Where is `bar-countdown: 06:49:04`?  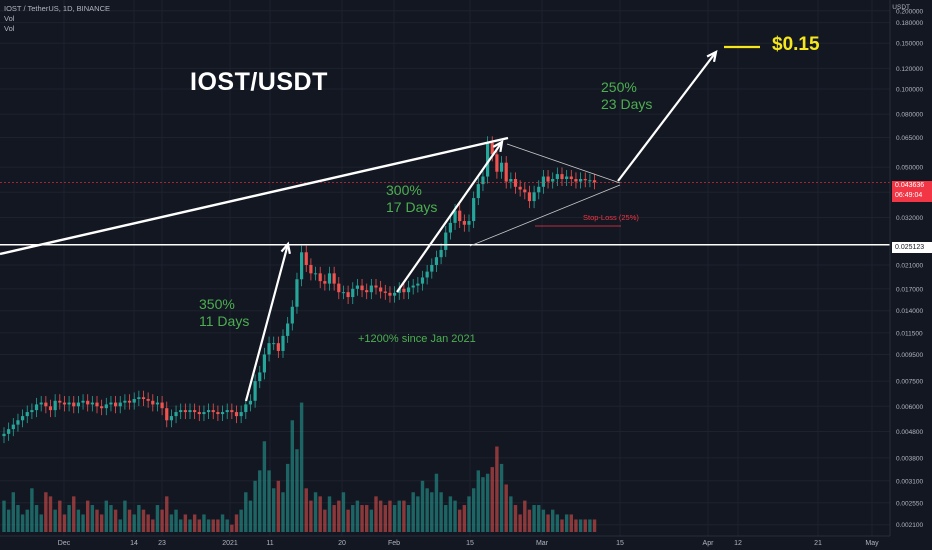
bar-countdown: 06:49:04 is located at coordinates (909, 195).